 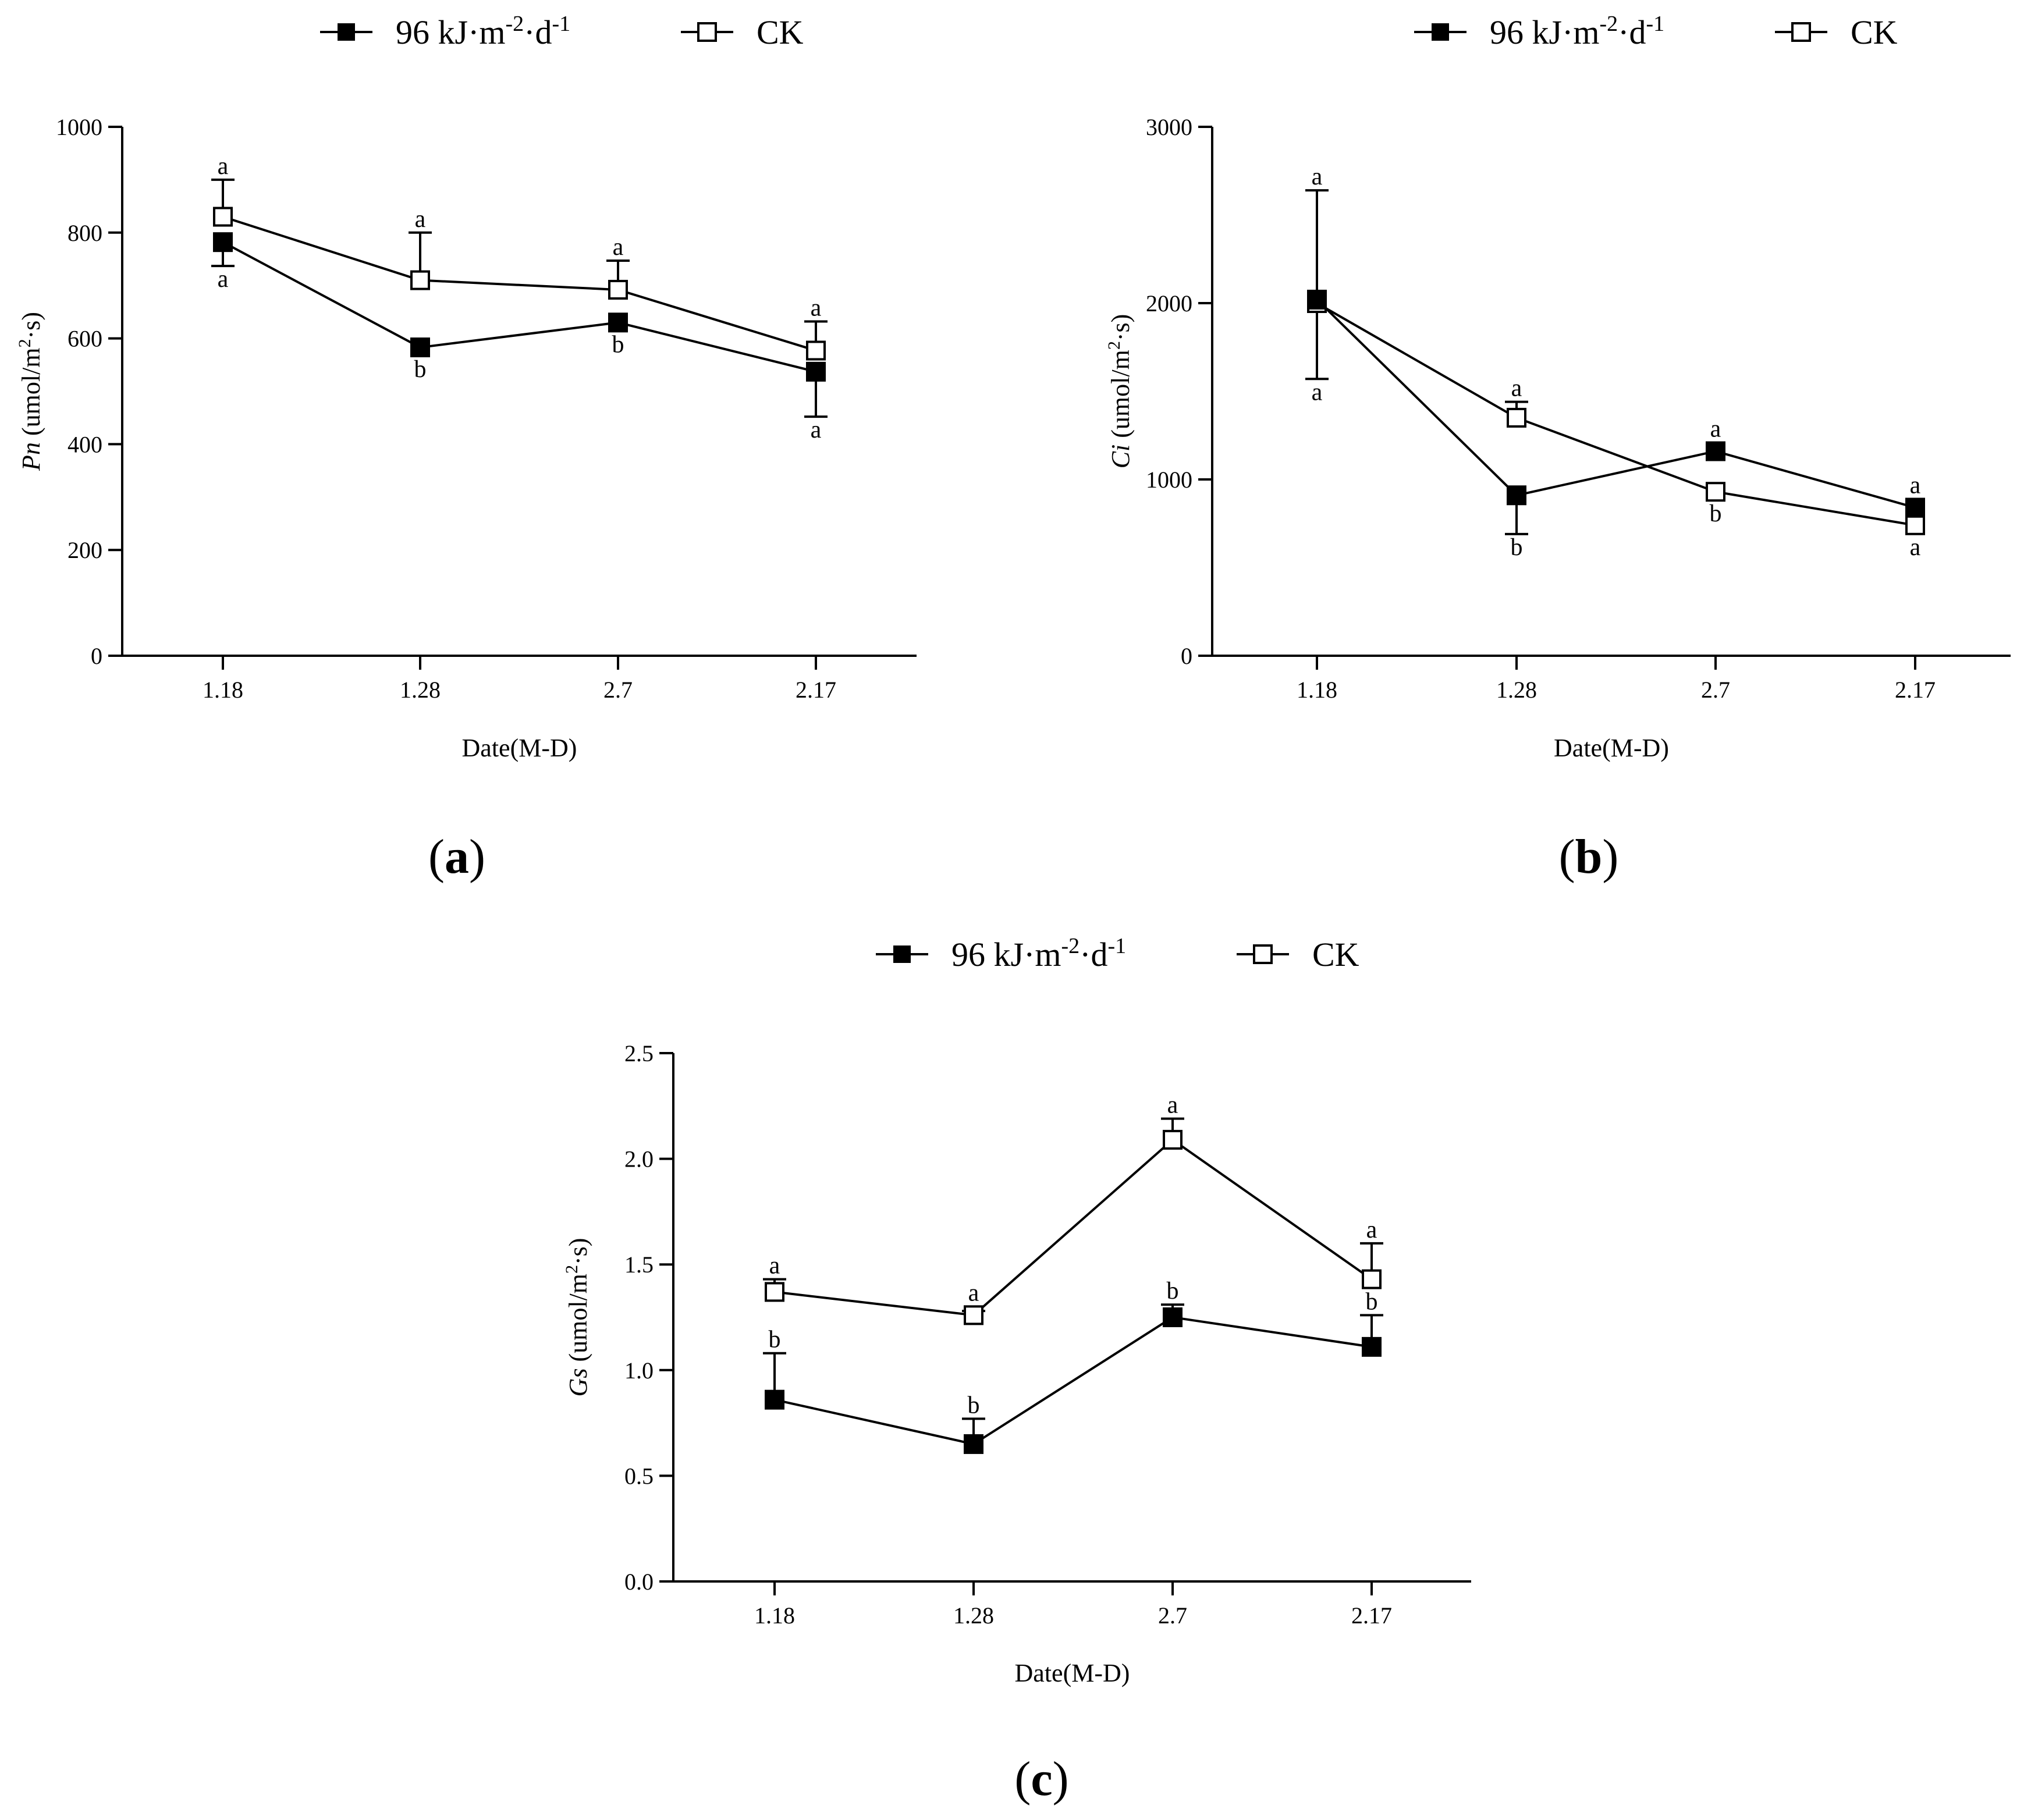 I want to click on y-tick-label: 2.0, so click(x=639, y=1159).